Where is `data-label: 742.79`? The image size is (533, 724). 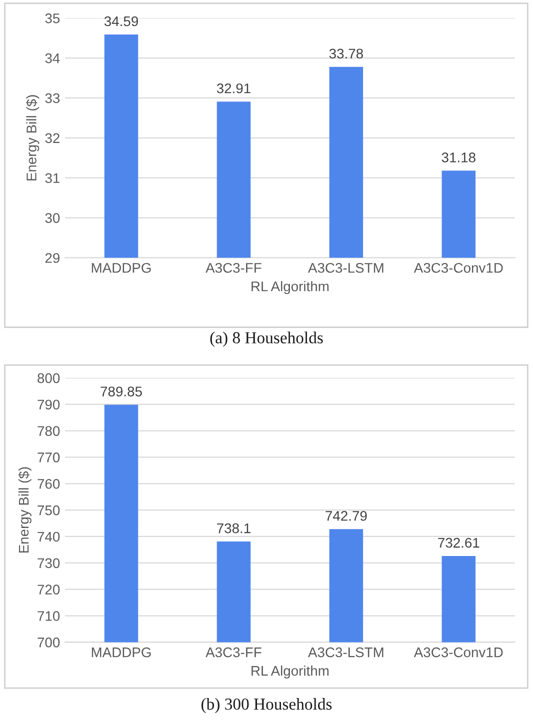
data-label: 742.79 is located at coordinates (346, 515).